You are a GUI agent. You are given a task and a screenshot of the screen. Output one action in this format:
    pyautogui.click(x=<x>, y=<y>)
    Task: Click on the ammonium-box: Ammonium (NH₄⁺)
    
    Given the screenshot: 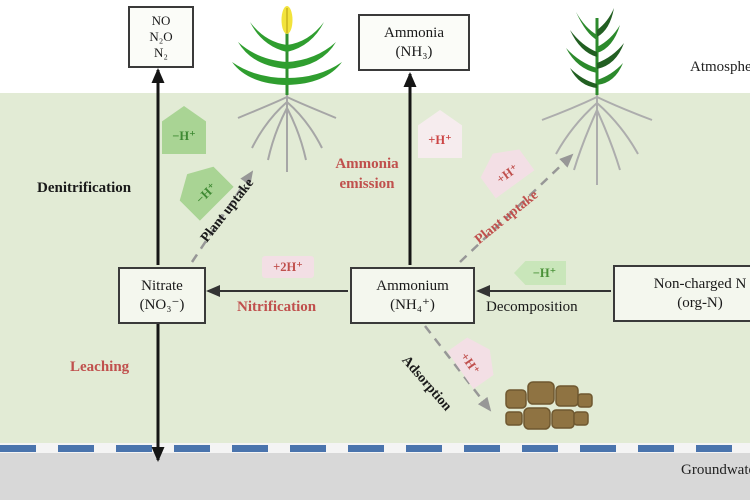 What is the action you would take?
    pyautogui.click(x=412, y=295)
    